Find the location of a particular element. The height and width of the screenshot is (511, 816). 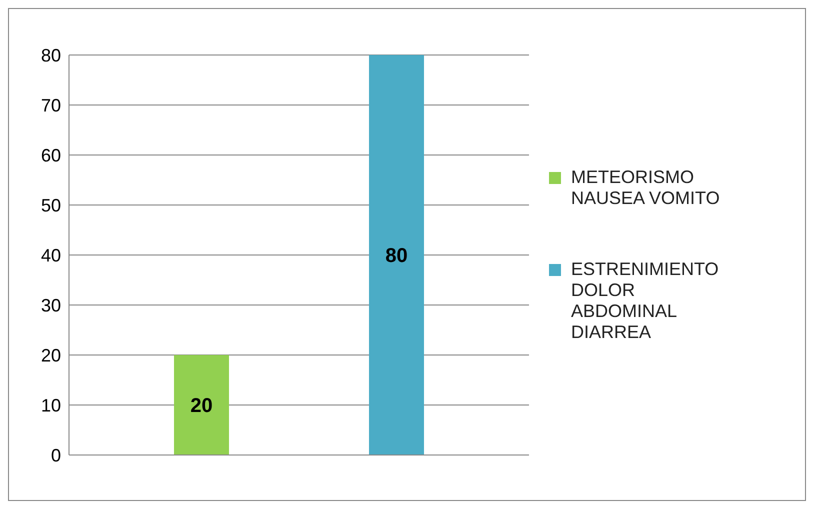

y-tick-label: 10 is located at coordinates (50, 404).